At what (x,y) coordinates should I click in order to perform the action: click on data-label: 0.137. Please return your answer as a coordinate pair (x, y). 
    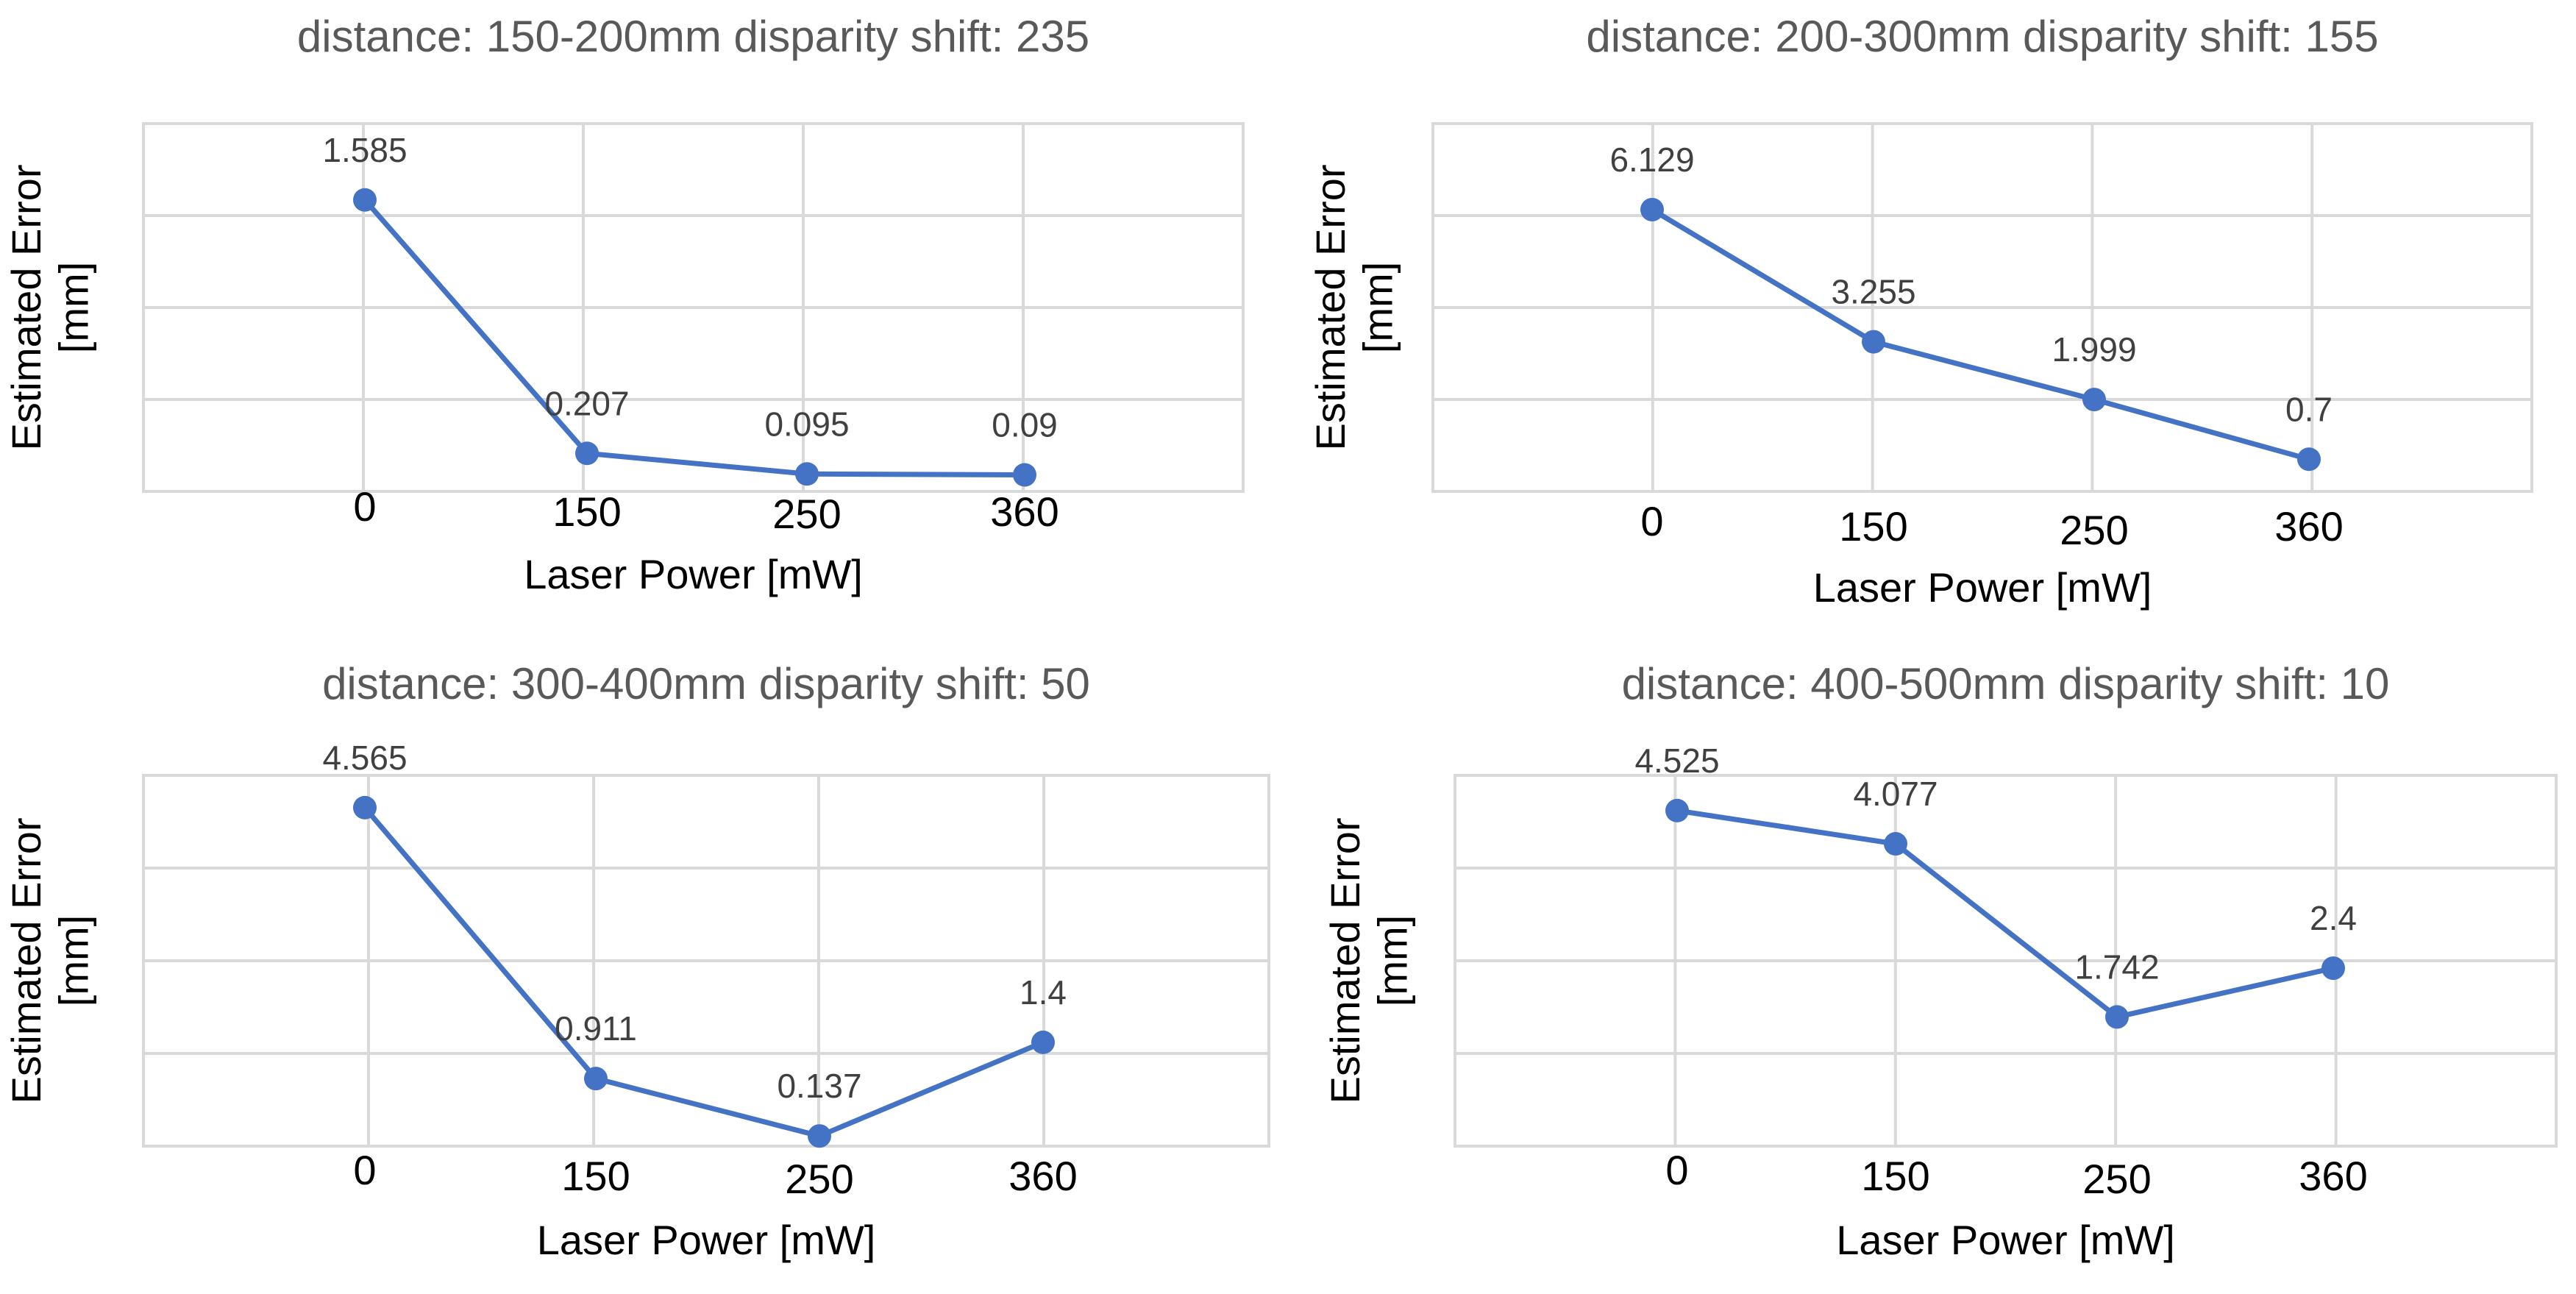
    Looking at the image, I should click on (819, 1086).